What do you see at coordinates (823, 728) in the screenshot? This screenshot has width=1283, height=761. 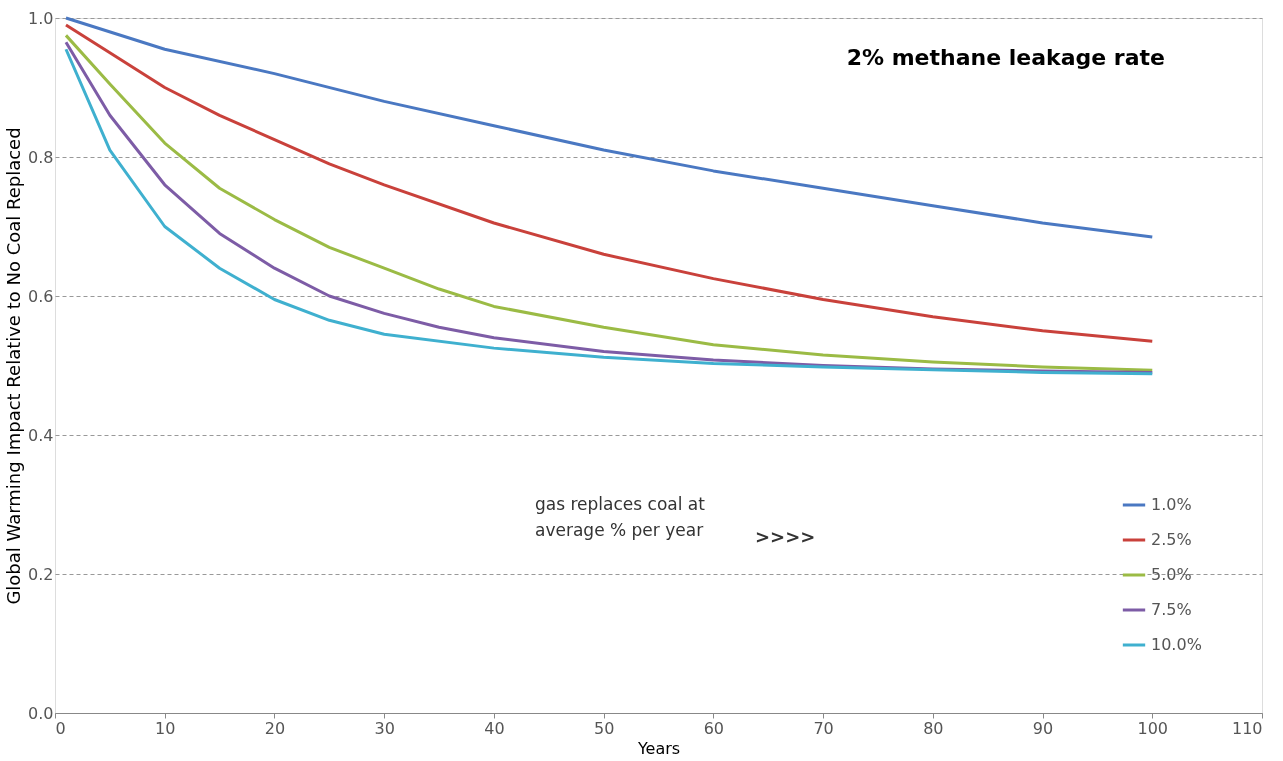 I see `x-tick-label: 70` at bounding box center [823, 728].